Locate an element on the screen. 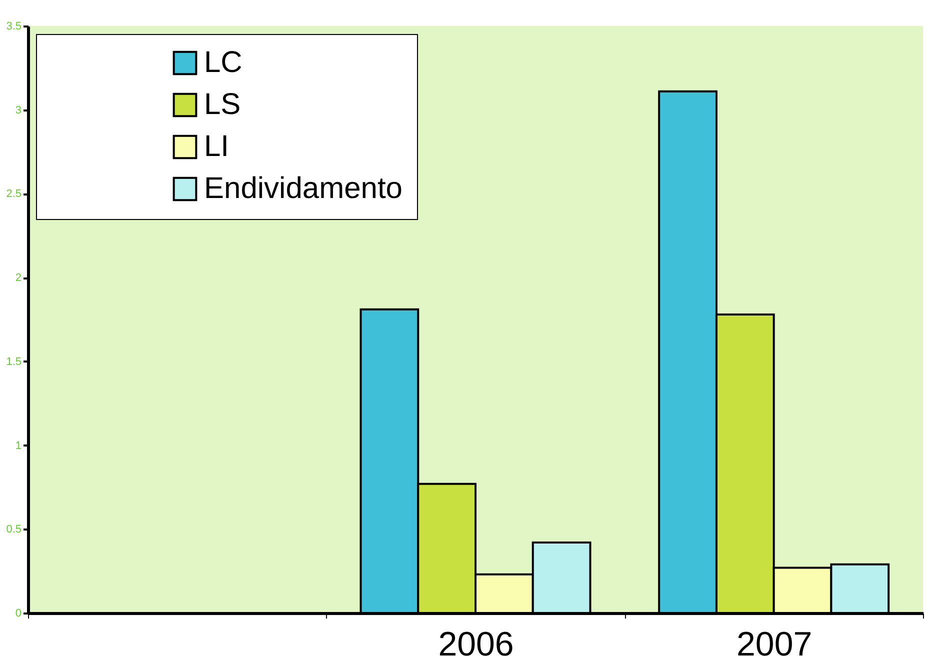 Image resolution: width=939 pixels, height=657 pixels. y-tick-label: 0.5 is located at coordinates (14, 530).